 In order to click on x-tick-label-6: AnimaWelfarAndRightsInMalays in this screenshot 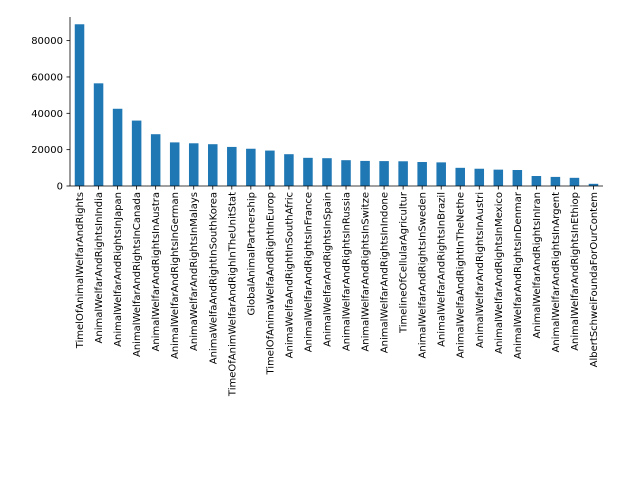, I will do `click(194, 271)`.